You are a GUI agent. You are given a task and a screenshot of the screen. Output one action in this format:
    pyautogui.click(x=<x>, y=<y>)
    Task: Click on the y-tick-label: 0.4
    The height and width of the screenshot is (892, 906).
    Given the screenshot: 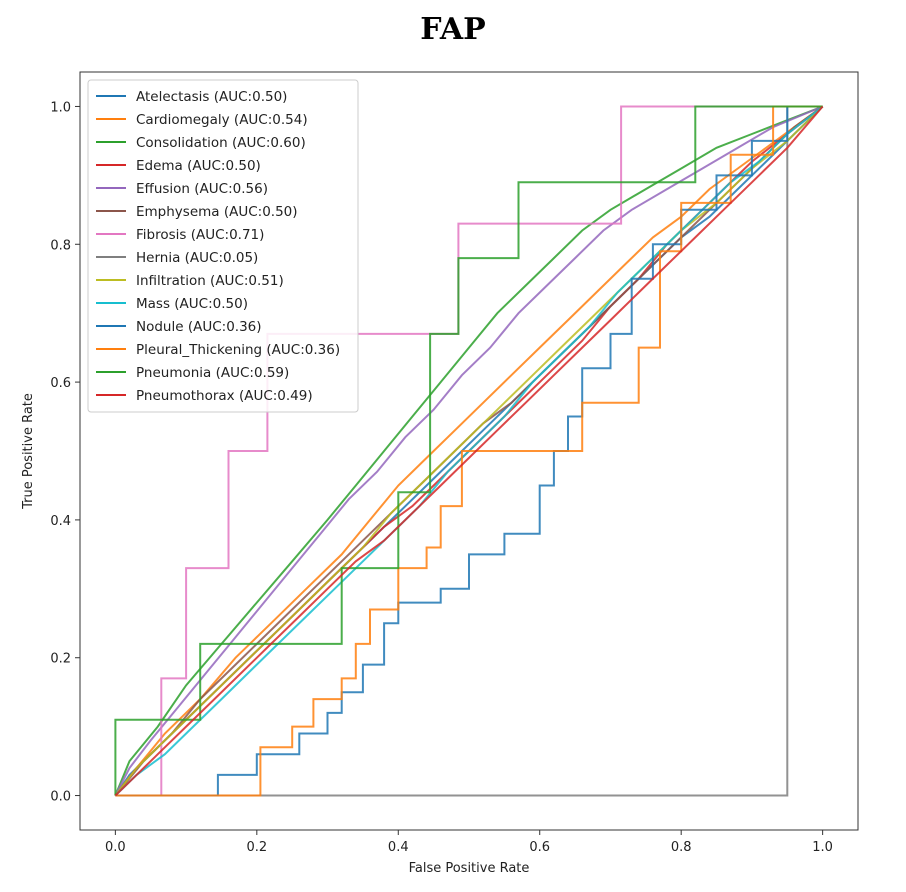 What is the action you would take?
    pyautogui.click(x=60, y=521)
    